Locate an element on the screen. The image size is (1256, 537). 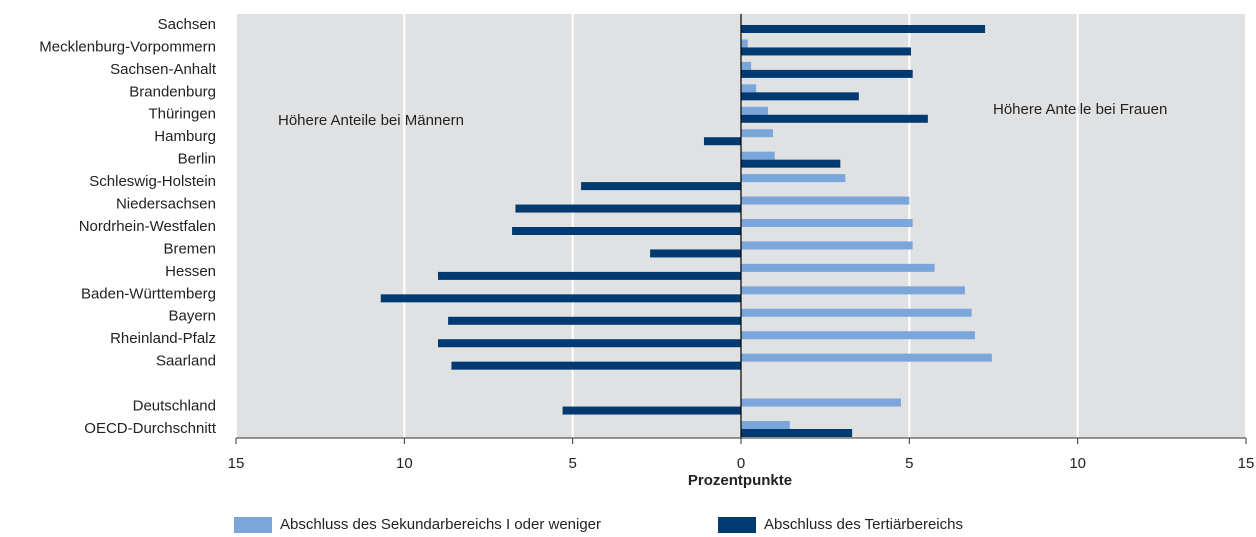
y-tick-label: Hamburg is located at coordinates (185, 136).